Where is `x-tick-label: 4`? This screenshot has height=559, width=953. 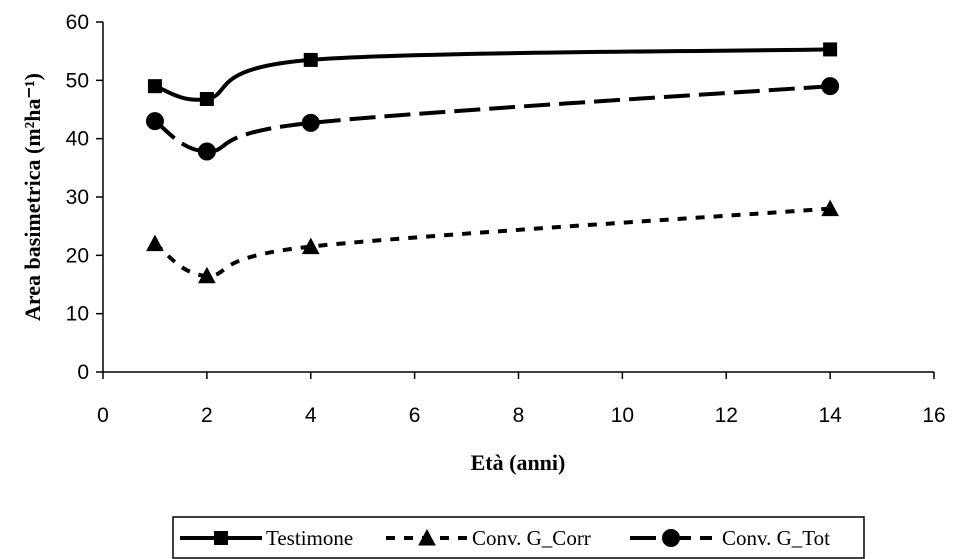 x-tick-label: 4 is located at coordinates (311, 415).